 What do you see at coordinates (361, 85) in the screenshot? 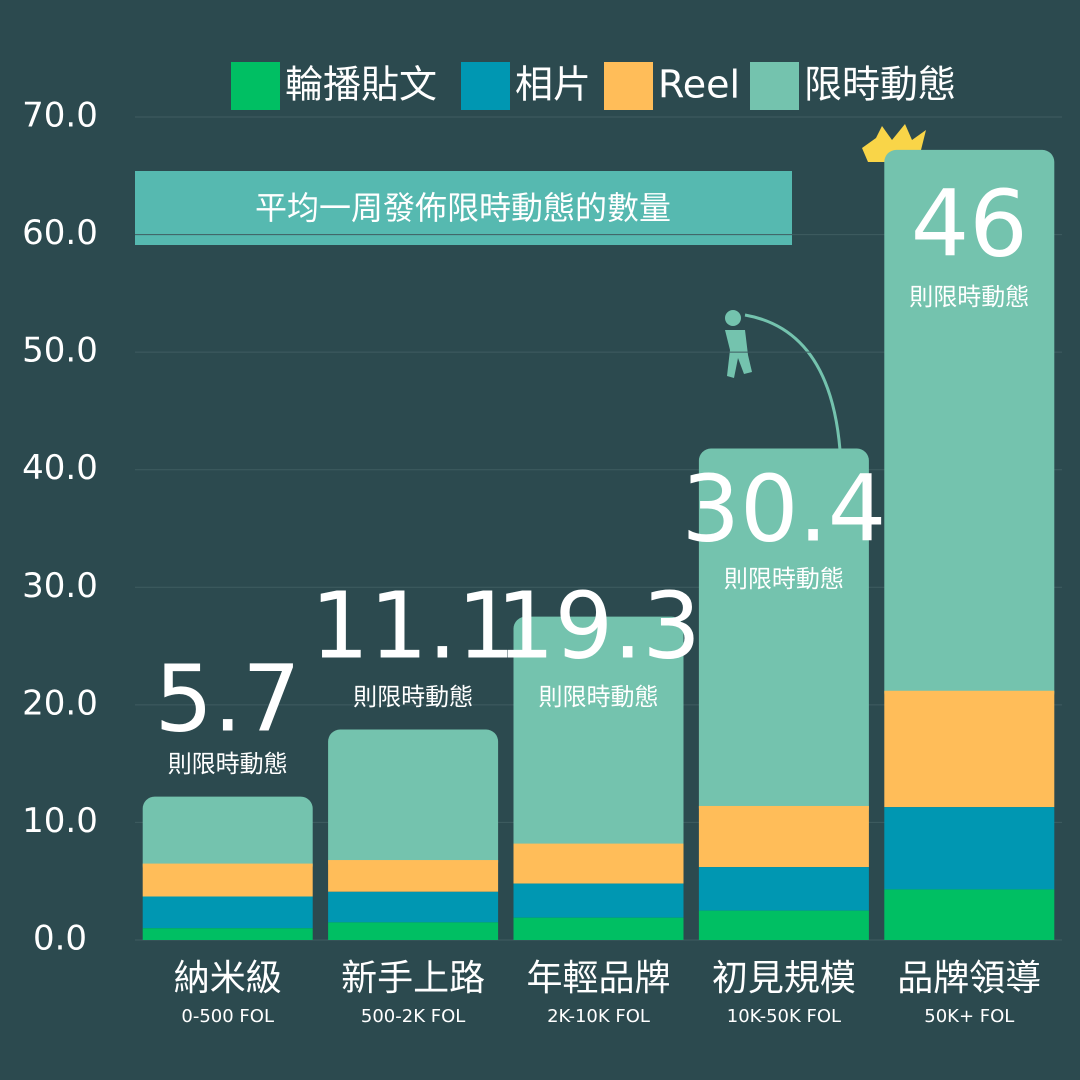
I see `legend-label: 輪播貼文` at bounding box center [361, 85].